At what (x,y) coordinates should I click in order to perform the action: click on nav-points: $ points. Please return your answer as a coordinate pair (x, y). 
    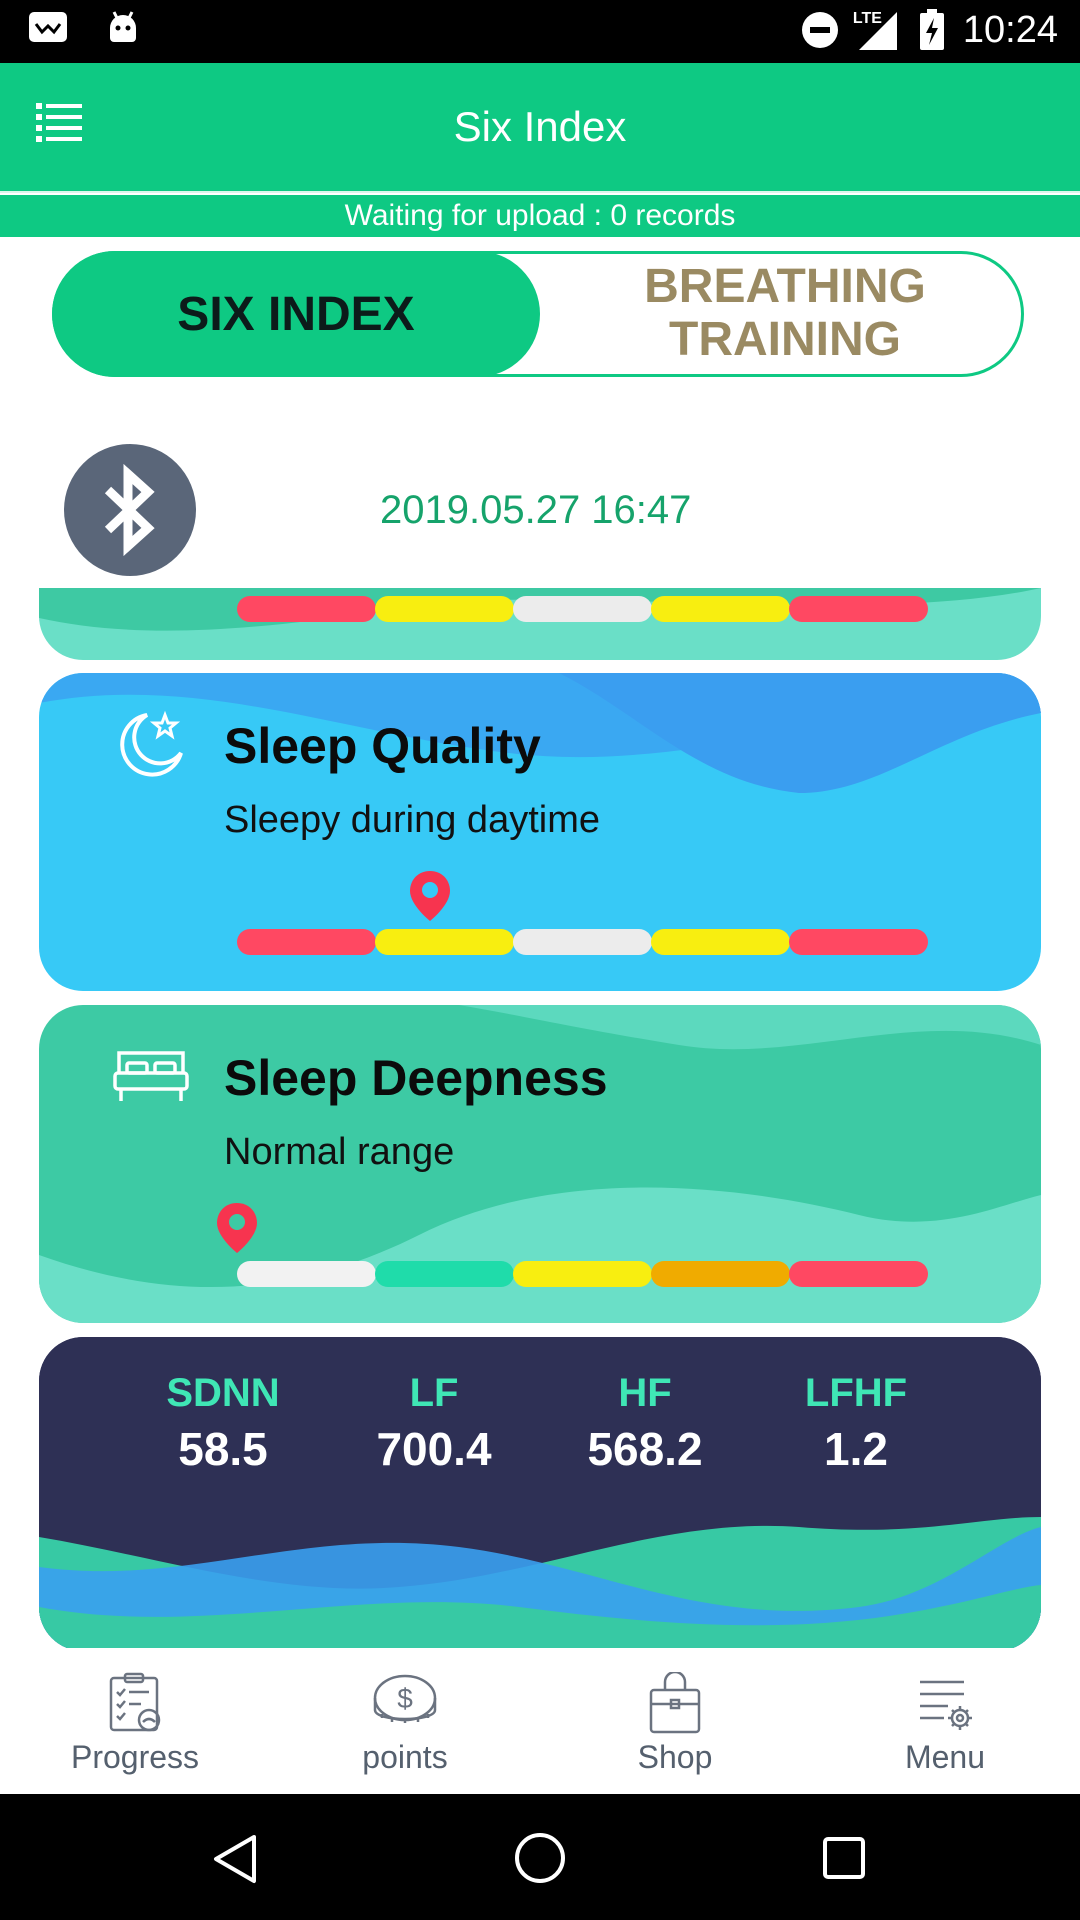
    Looking at the image, I should click on (405, 1721).